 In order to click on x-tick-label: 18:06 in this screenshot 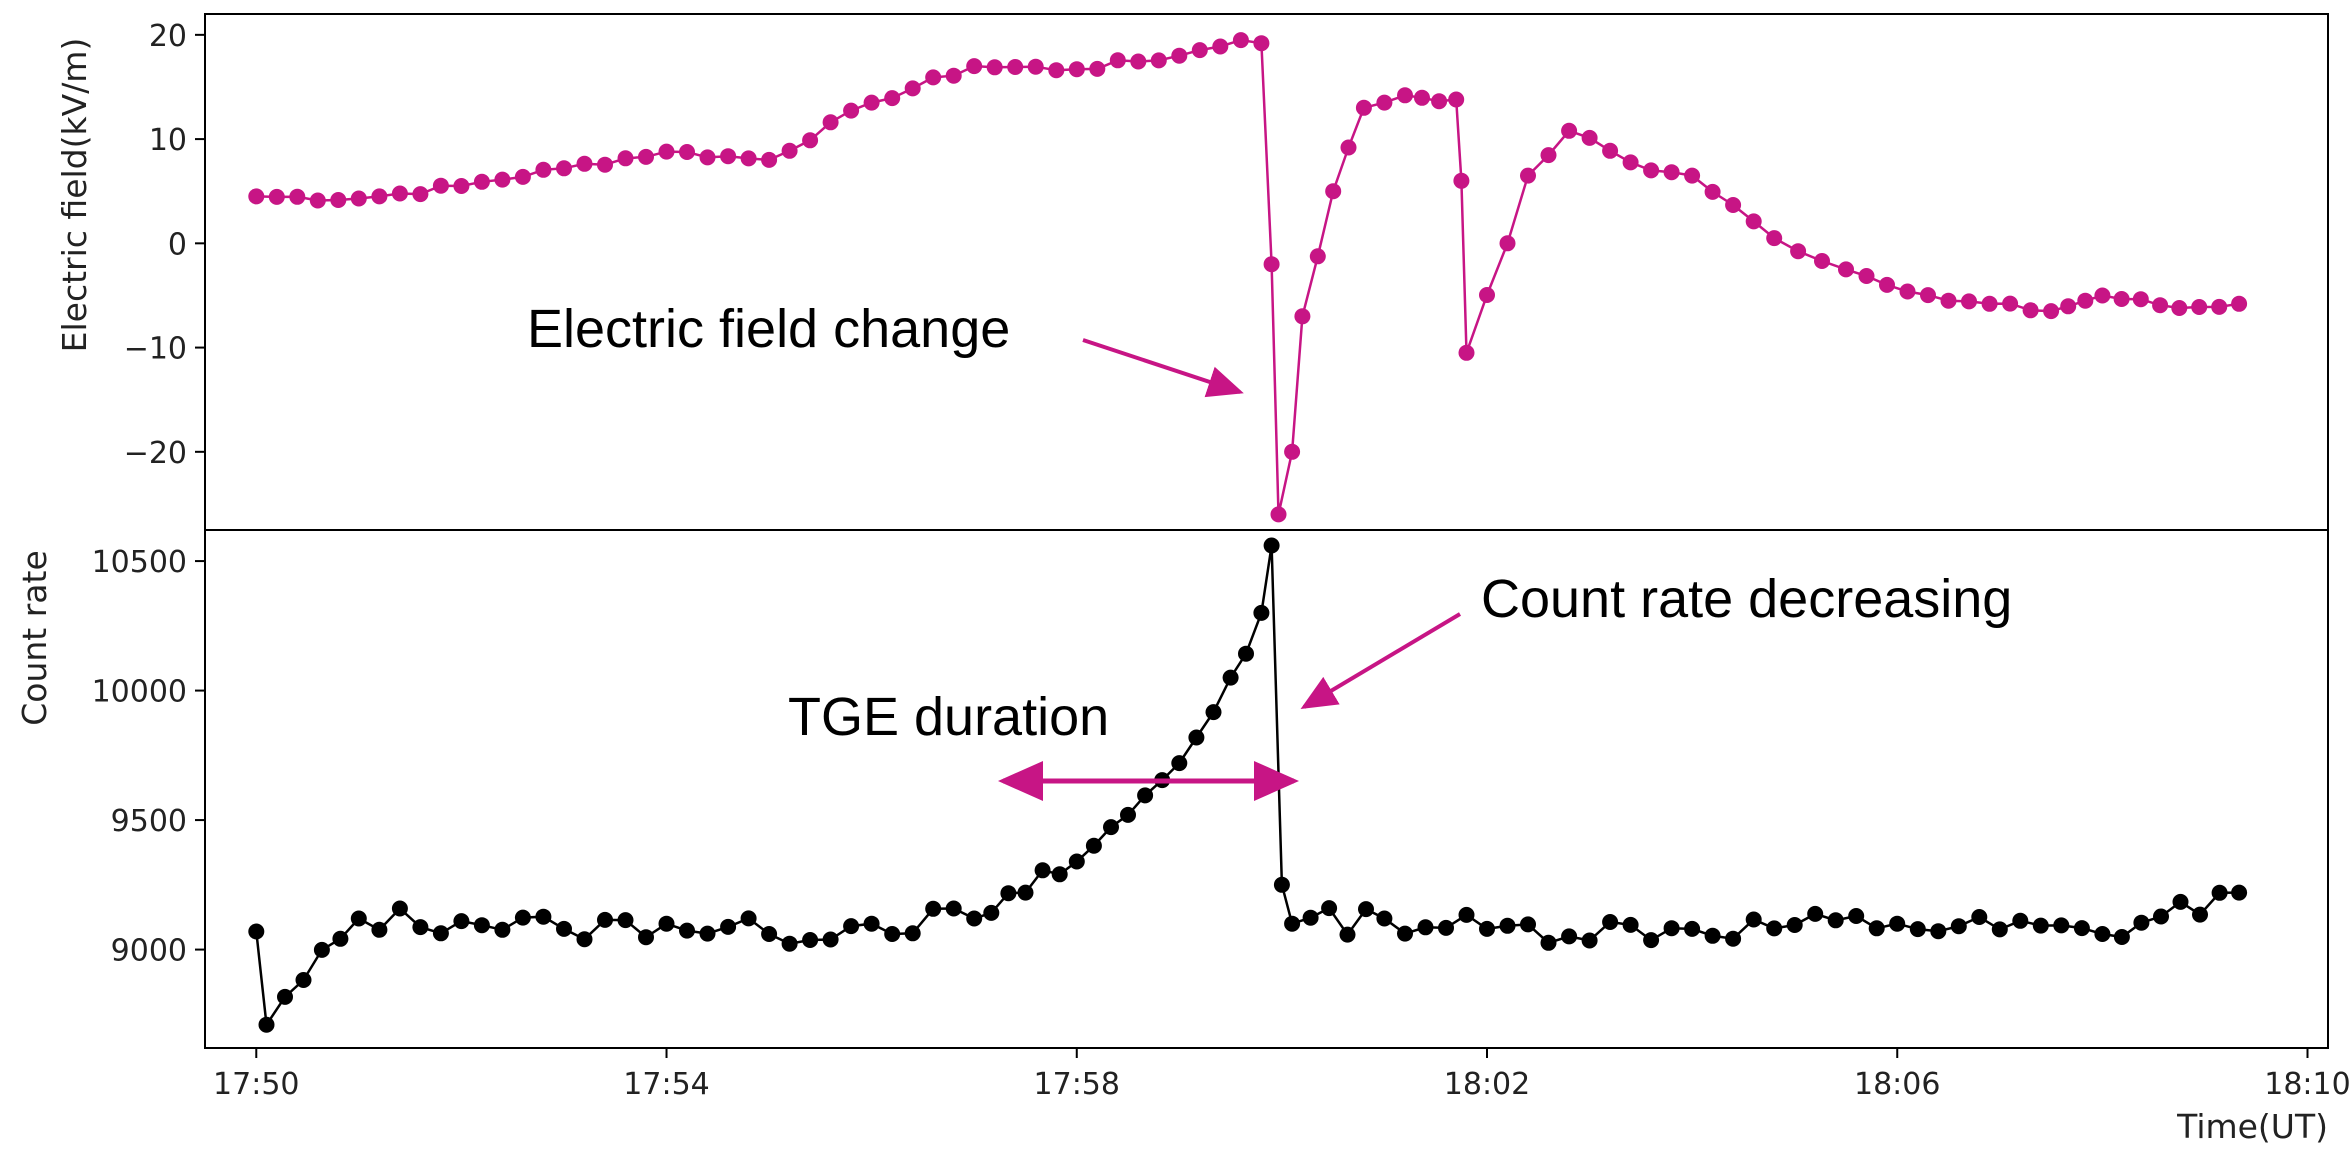, I will do `click(1897, 1084)`.